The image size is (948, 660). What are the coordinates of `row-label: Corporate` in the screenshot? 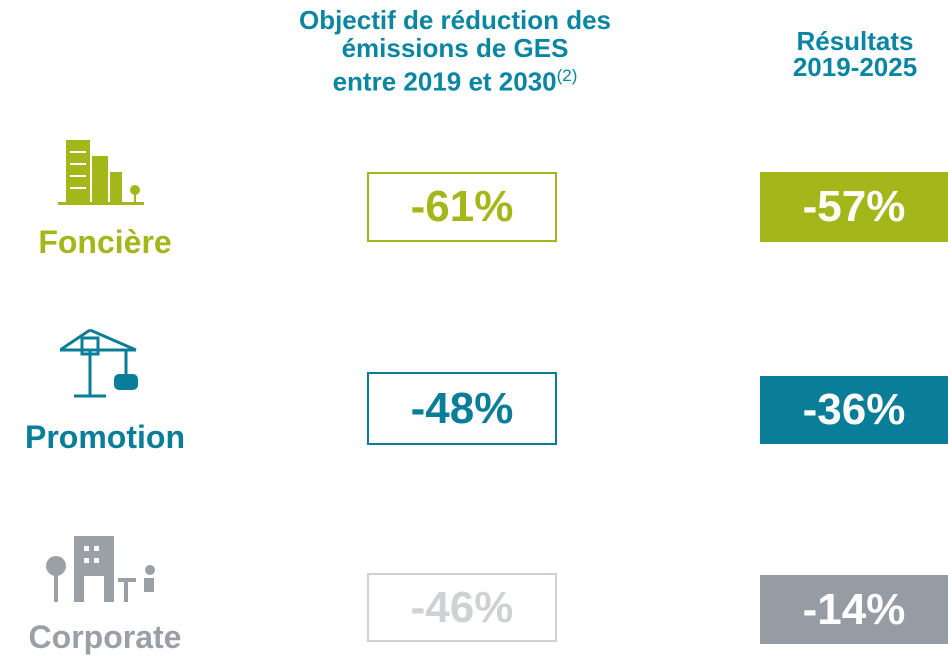 It's located at (105, 637).